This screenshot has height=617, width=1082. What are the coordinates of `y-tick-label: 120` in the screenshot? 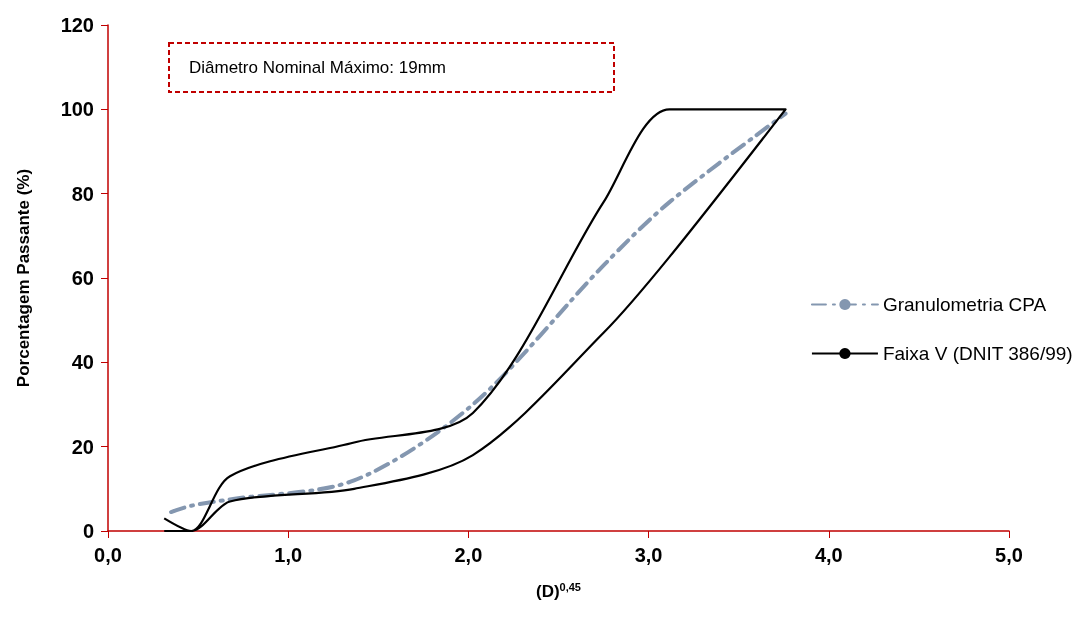 It's located at (77, 25).